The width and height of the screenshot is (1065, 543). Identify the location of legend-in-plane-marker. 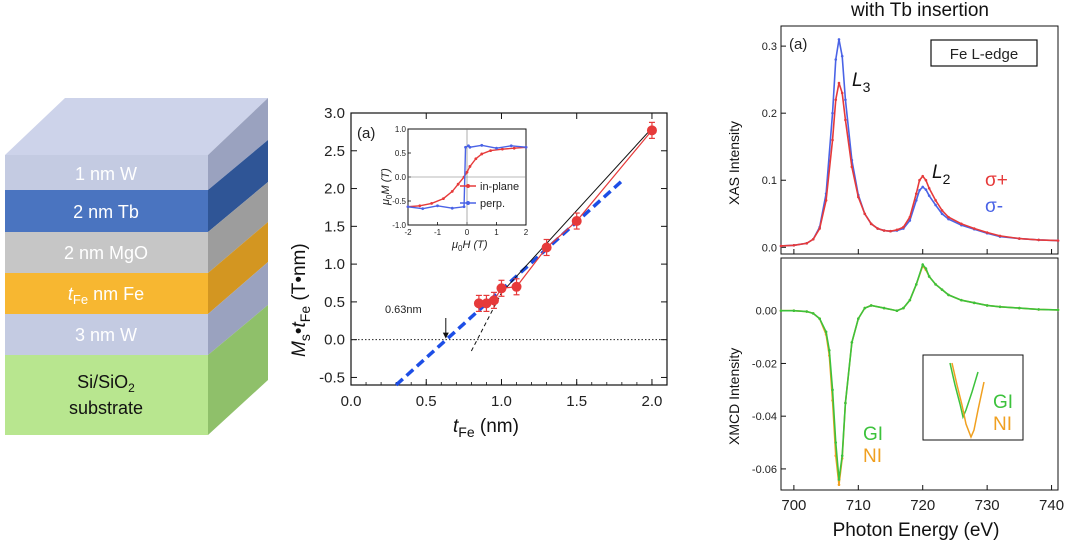
(468, 186).